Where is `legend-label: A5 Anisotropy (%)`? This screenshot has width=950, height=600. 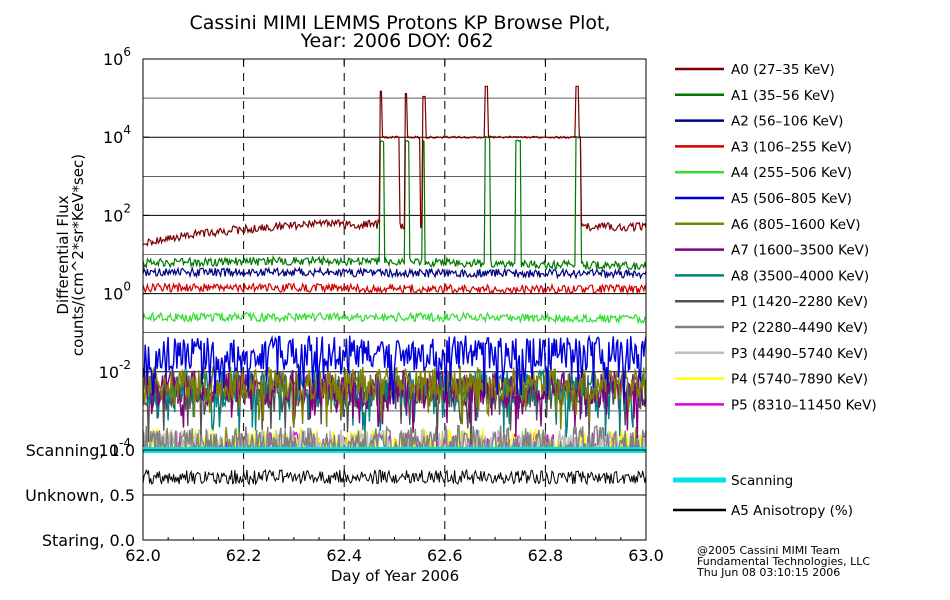 legend-label: A5 Anisotropy (%) is located at coordinates (792, 511).